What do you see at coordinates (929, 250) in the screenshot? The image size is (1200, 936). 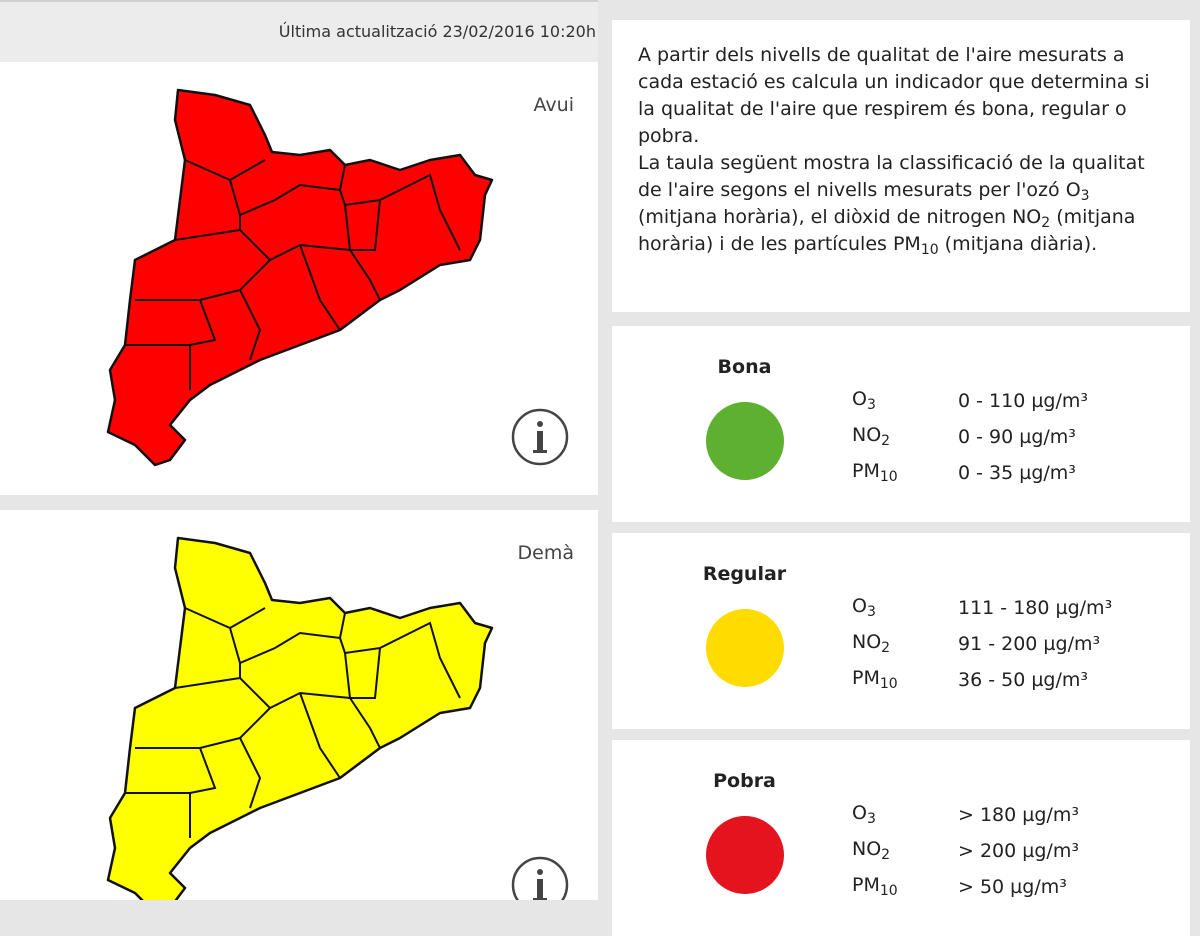 I see `subscript: 10` at bounding box center [929, 250].